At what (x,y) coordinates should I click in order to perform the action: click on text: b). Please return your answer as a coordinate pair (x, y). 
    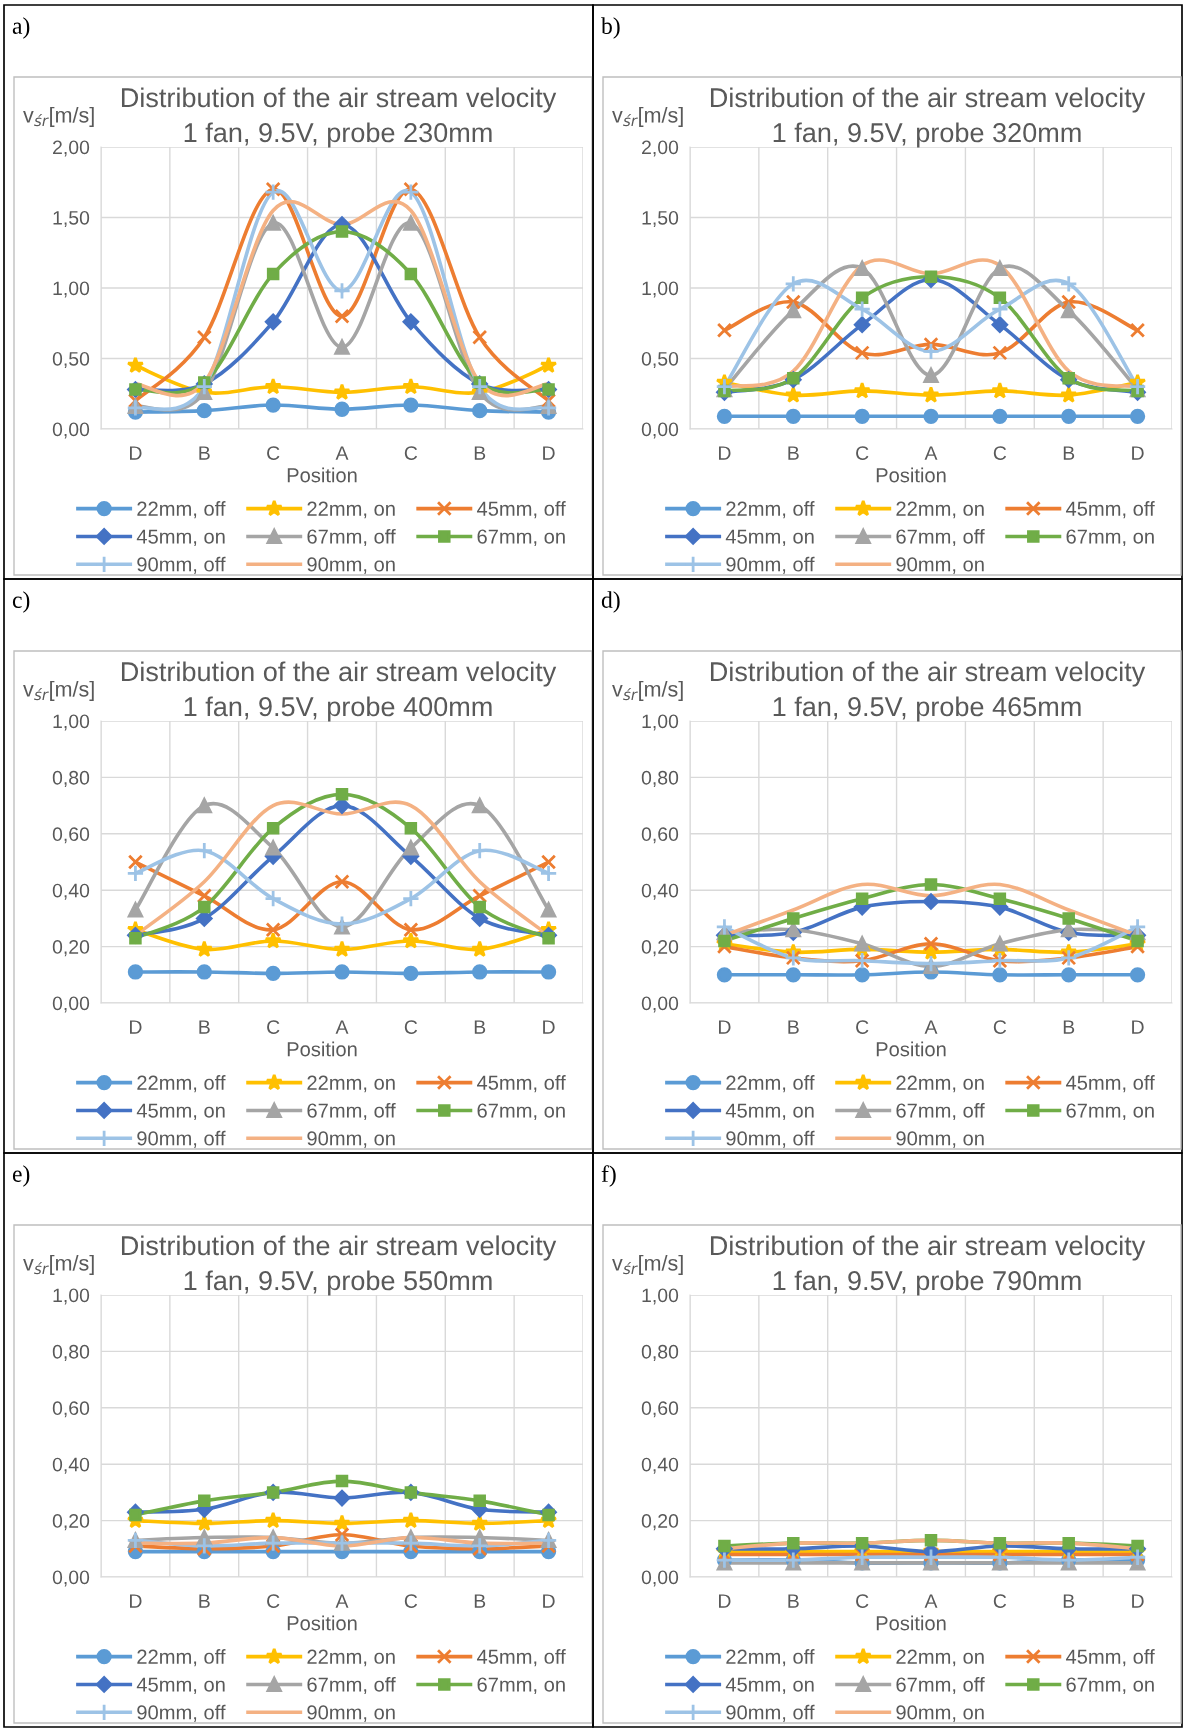
    Looking at the image, I should click on (610, 28).